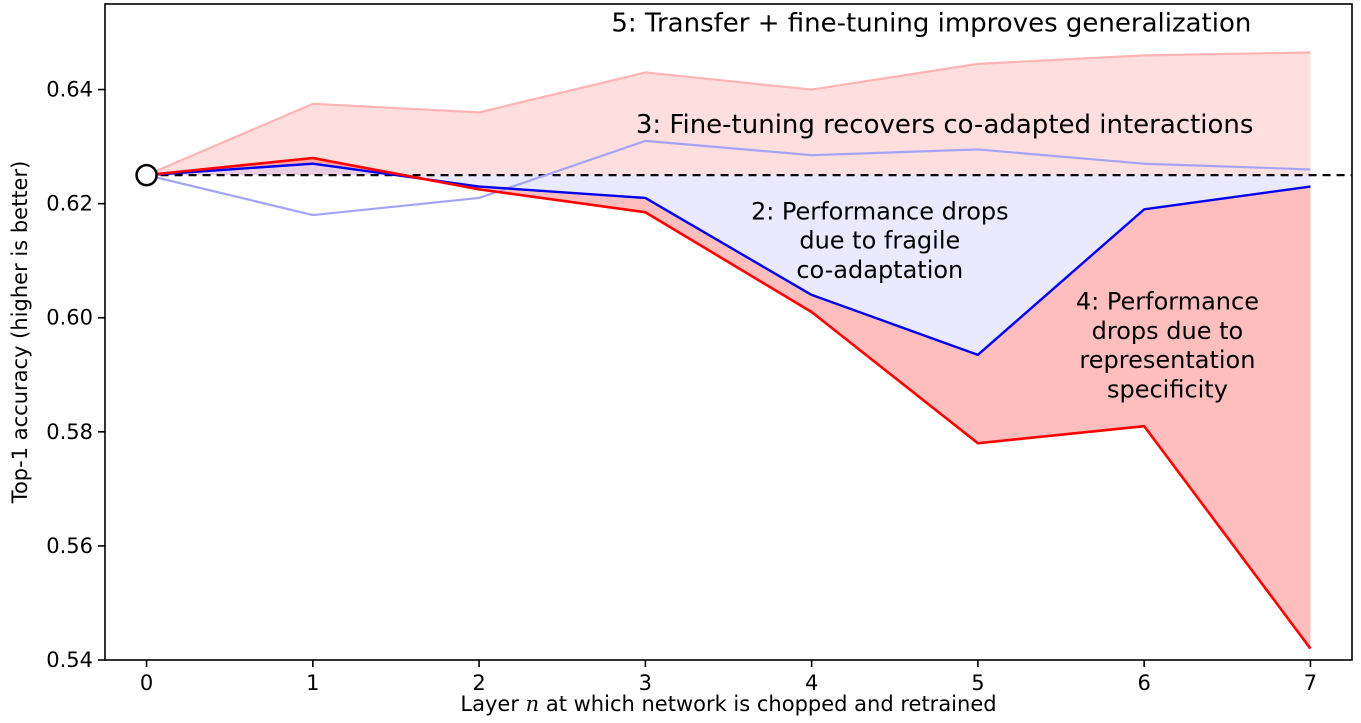 The height and width of the screenshot is (723, 1361). What do you see at coordinates (69, 546) in the screenshot?
I see `y-tick-label: 0.56` at bounding box center [69, 546].